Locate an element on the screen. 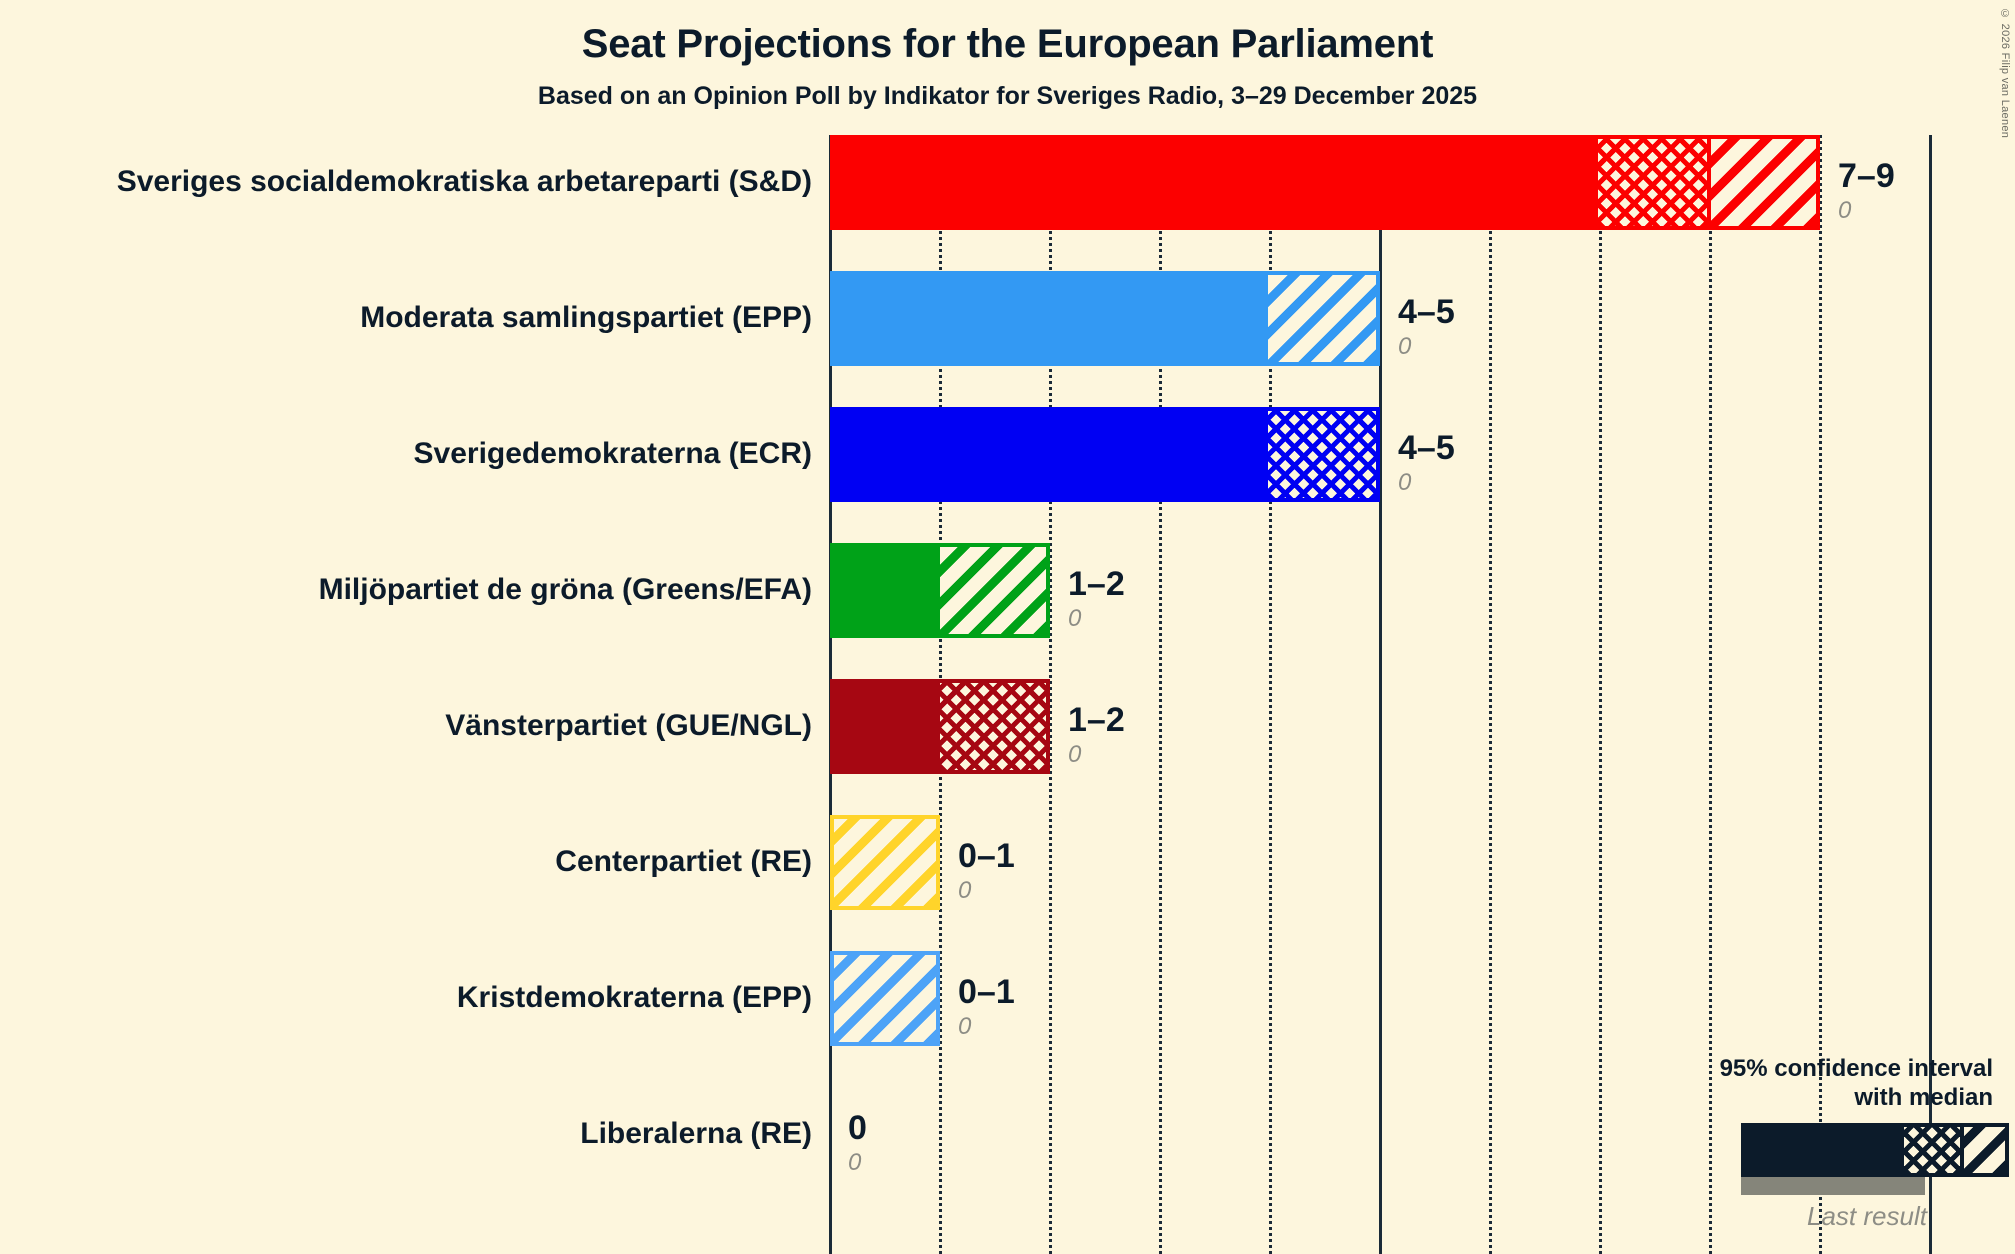 This screenshot has height=1254, width=2015. copyright-notice: © 2026 Filip van Laenen is located at coordinates (2005, 73).